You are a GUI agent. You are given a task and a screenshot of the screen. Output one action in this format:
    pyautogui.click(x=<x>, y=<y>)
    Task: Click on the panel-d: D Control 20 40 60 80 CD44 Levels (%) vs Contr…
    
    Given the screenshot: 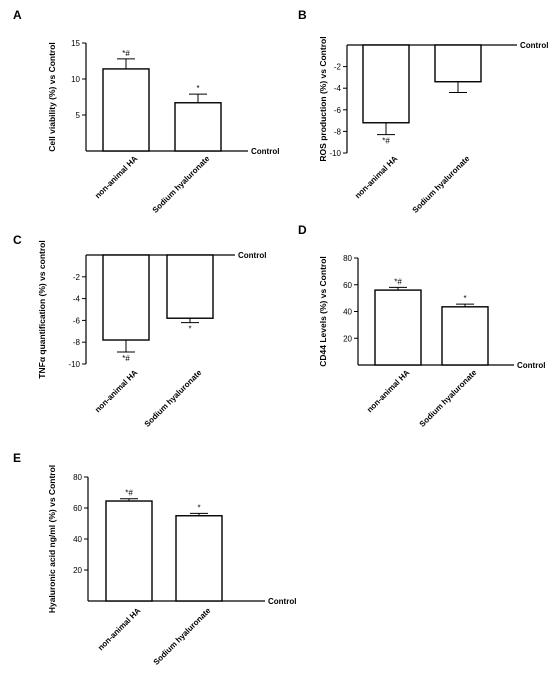 What is the action you would take?
    pyautogui.click(x=421, y=326)
    